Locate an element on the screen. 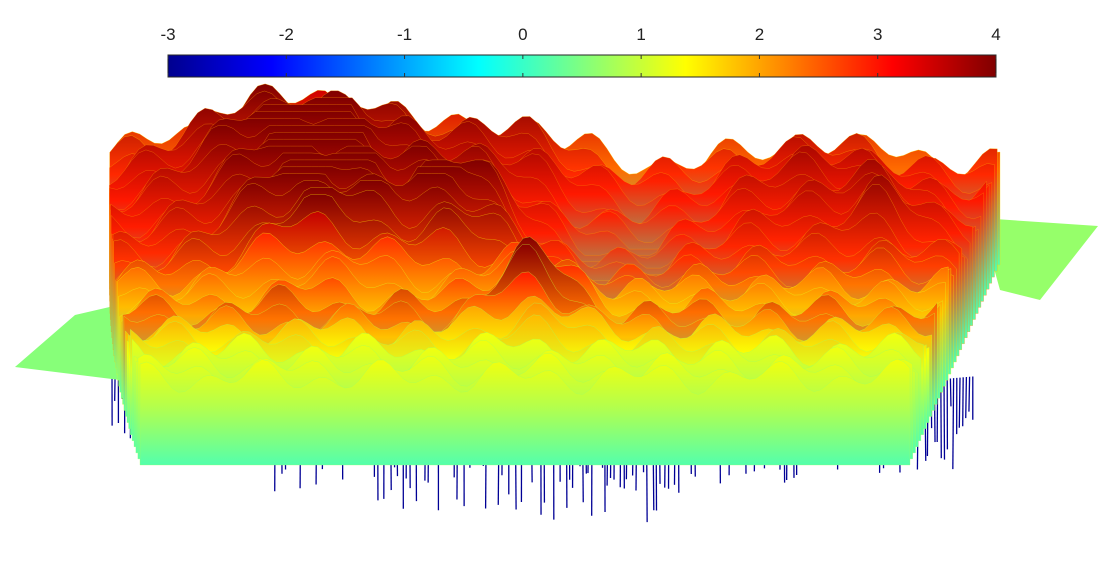 This screenshot has width=1110, height=576. colorbar-tick-label: 0 is located at coordinates (522, 34).